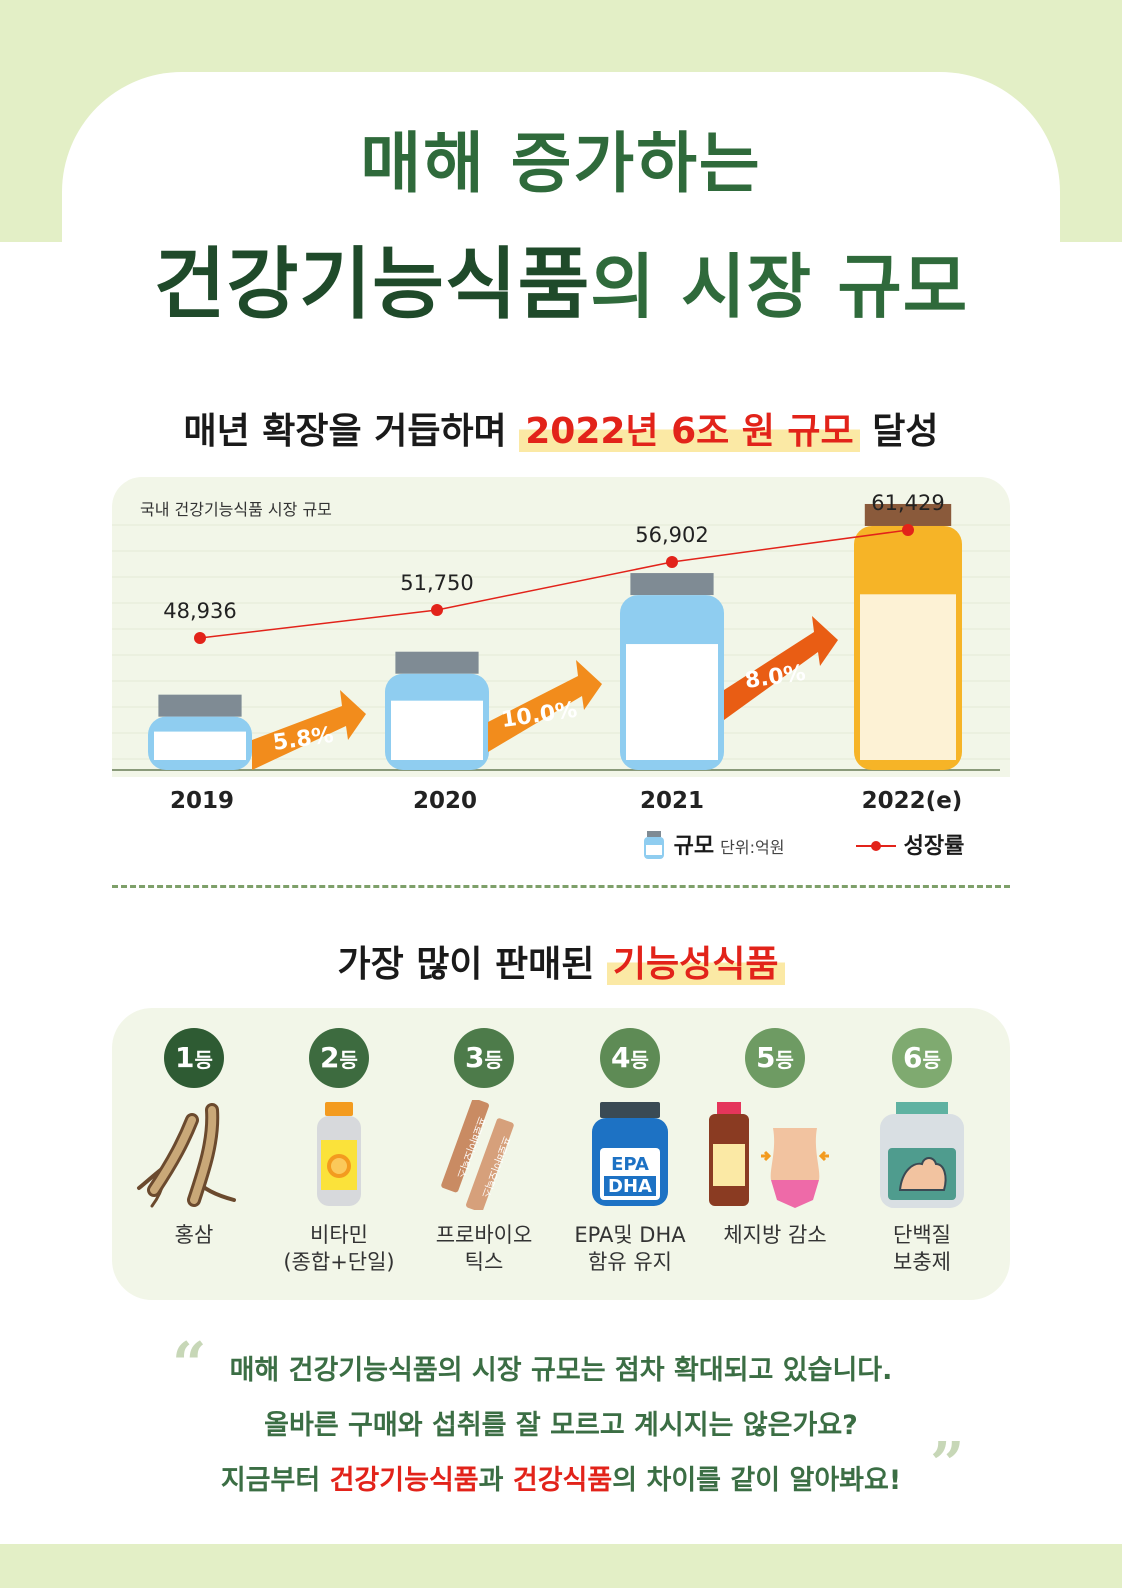  Describe the element at coordinates (554, 584) in the screenshot. I see `trend-line` at that location.